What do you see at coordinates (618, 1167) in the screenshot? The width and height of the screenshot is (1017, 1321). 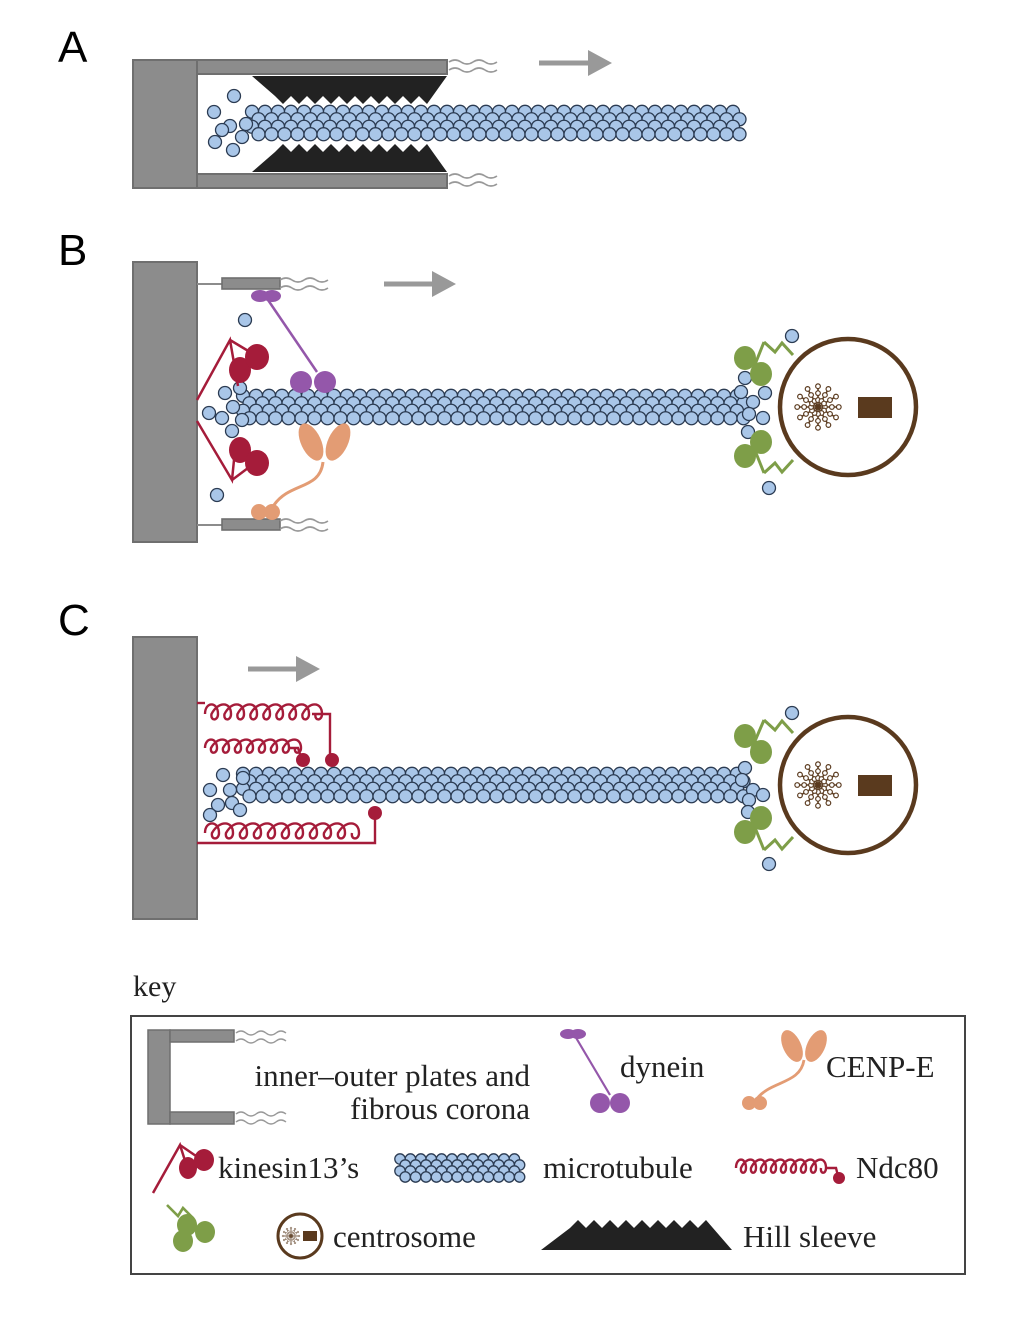 I see `key-microtubule: microtubule` at bounding box center [618, 1167].